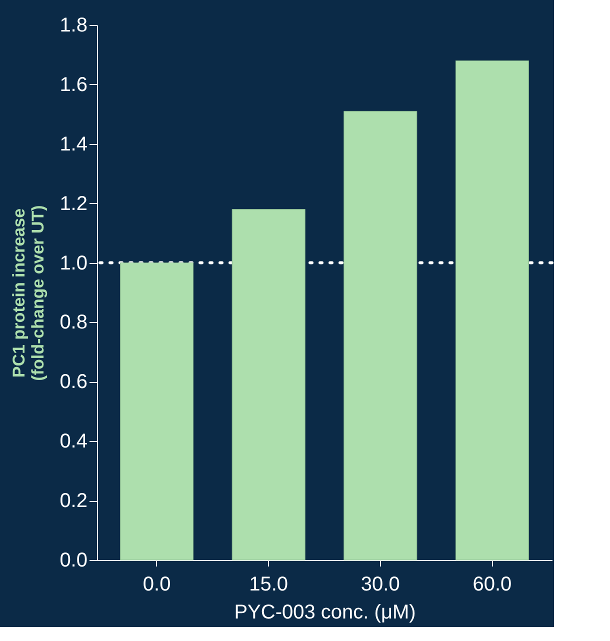 The width and height of the screenshot is (610, 641). Describe the element at coordinates (492, 585) in the screenshot. I see `x-tick-label: 60.0` at that location.